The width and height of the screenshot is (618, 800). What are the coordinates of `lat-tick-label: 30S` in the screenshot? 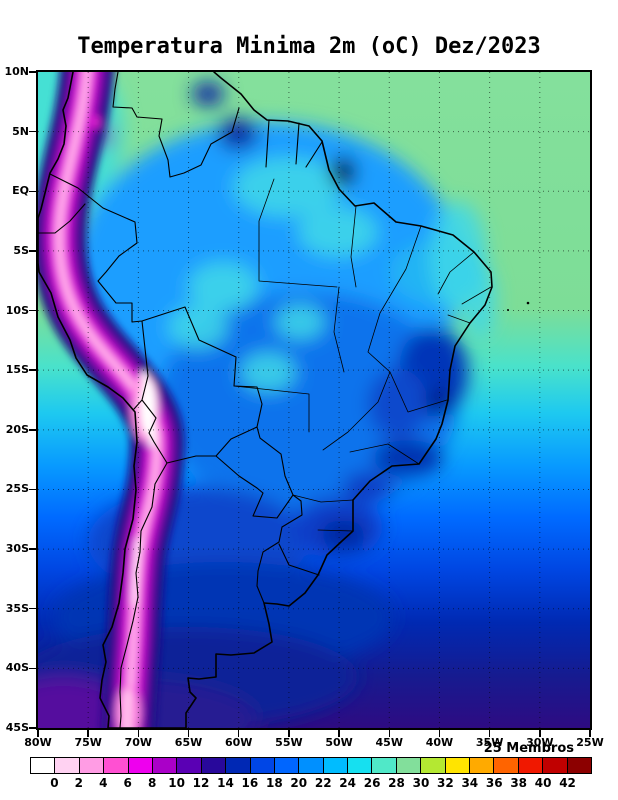 It's located at (17, 549).